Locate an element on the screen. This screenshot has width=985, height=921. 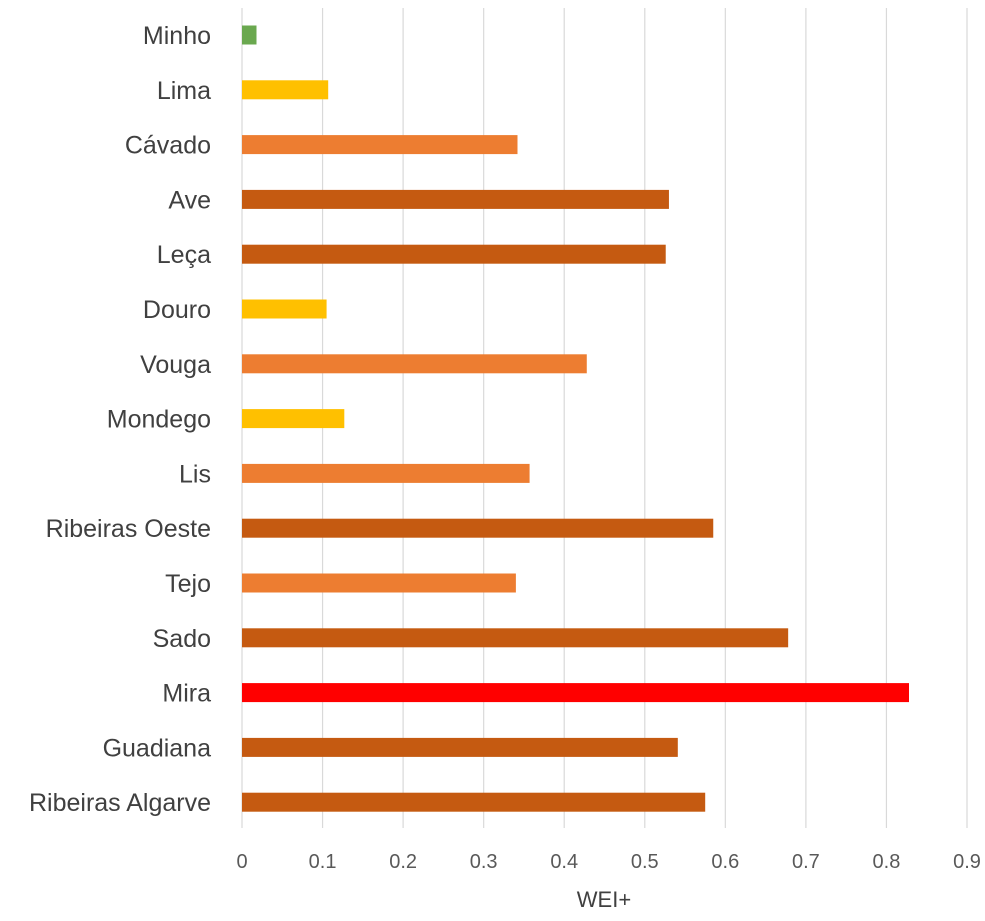
category-label: Minho is located at coordinates (177, 36).